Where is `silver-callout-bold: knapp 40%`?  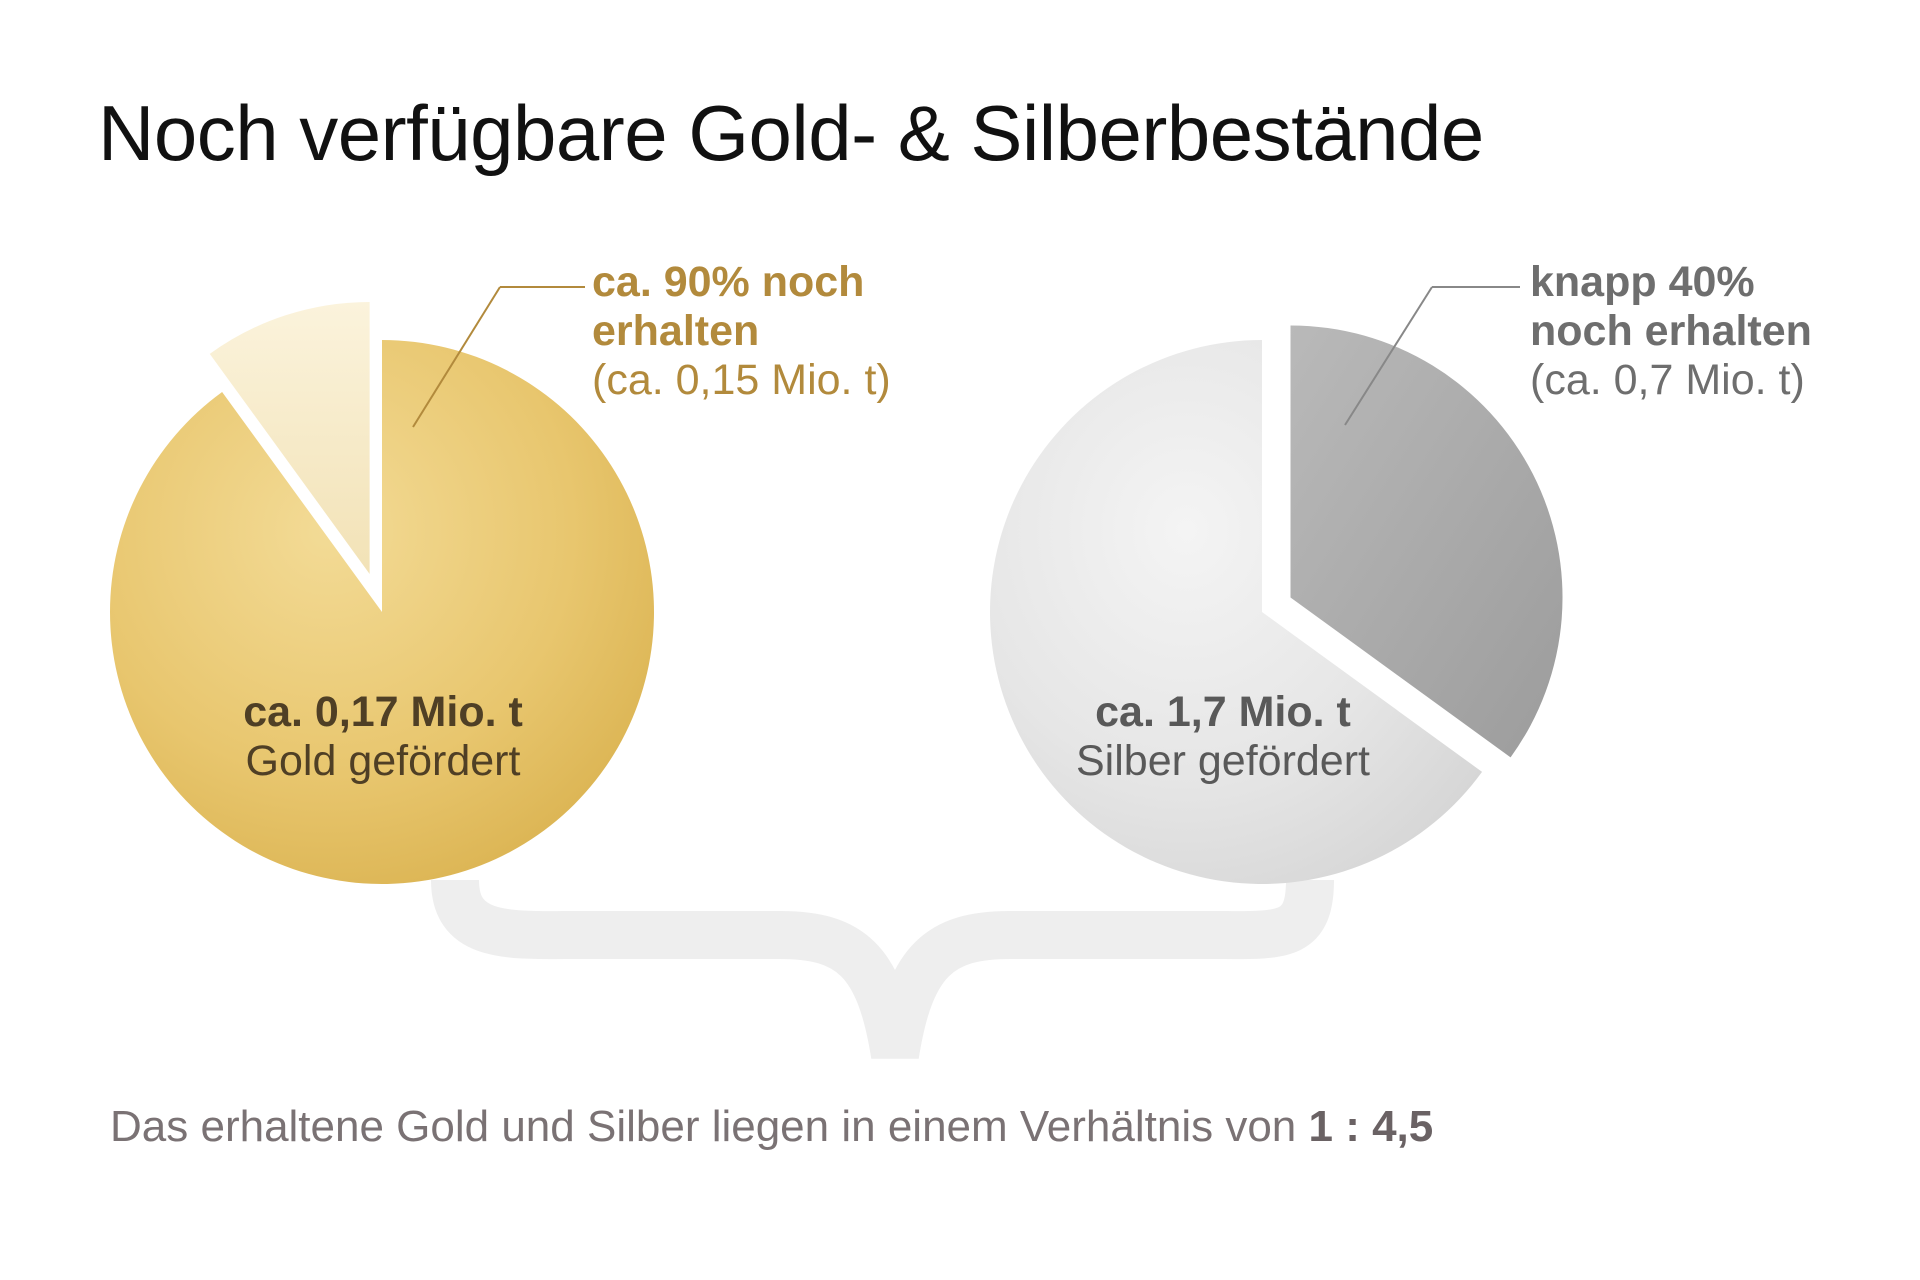 silver-callout-bold: knapp 40% is located at coordinates (1642, 282).